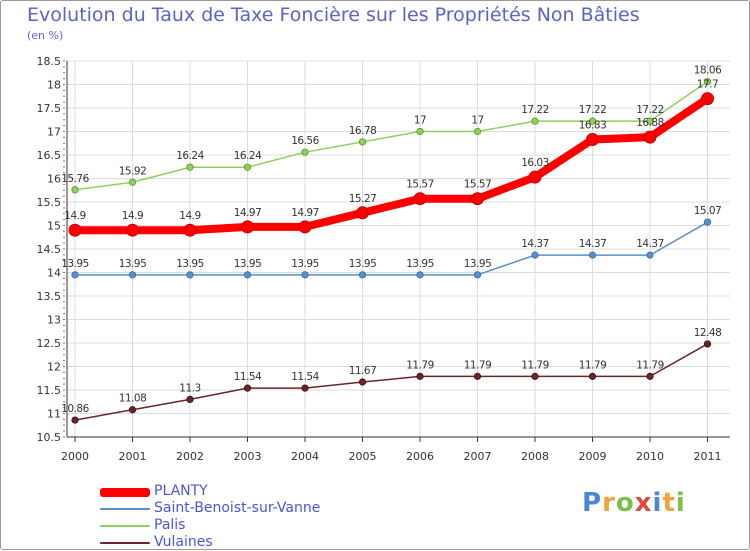 The image size is (750, 551). I want to click on y-tick-label: 15.5, so click(49, 202).